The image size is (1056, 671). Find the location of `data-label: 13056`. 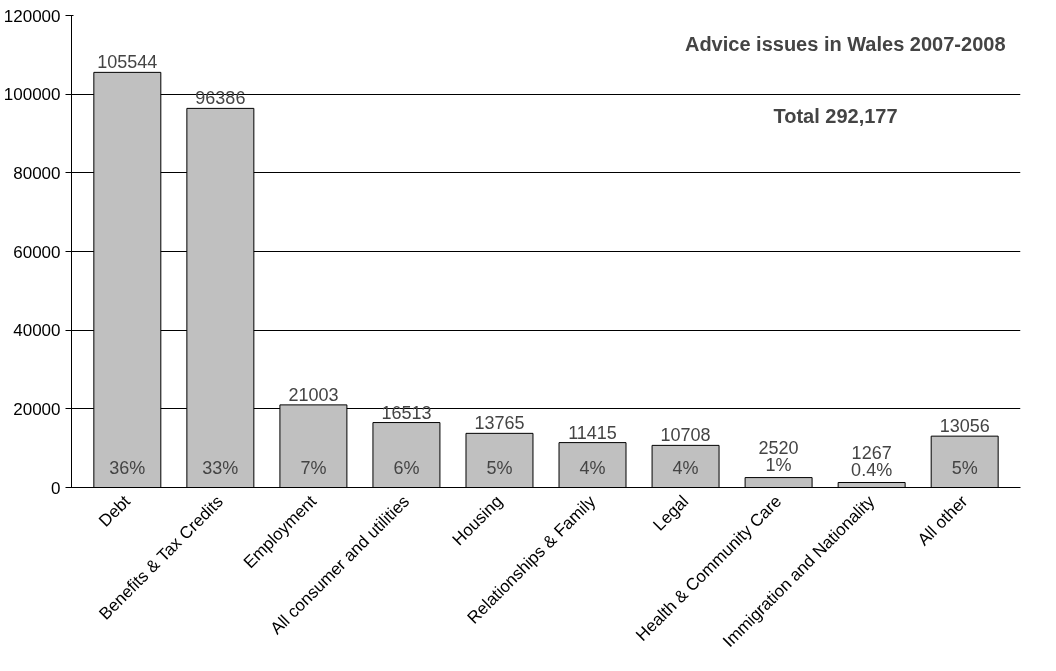

data-label: 13056 is located at coordinates (964, 426).